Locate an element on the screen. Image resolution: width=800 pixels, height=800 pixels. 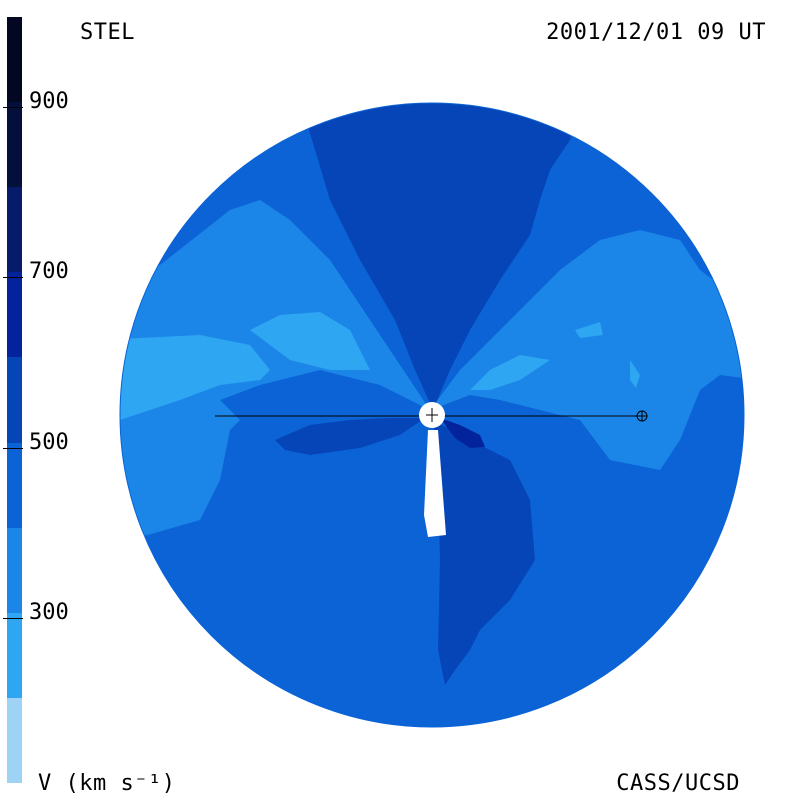
velocity-colorbar is located at coordinates (14, 400).